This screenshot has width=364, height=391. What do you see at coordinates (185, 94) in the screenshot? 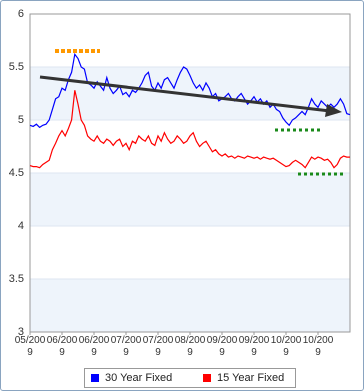
I see `trend-arrow` at bounding box center [185, 94].